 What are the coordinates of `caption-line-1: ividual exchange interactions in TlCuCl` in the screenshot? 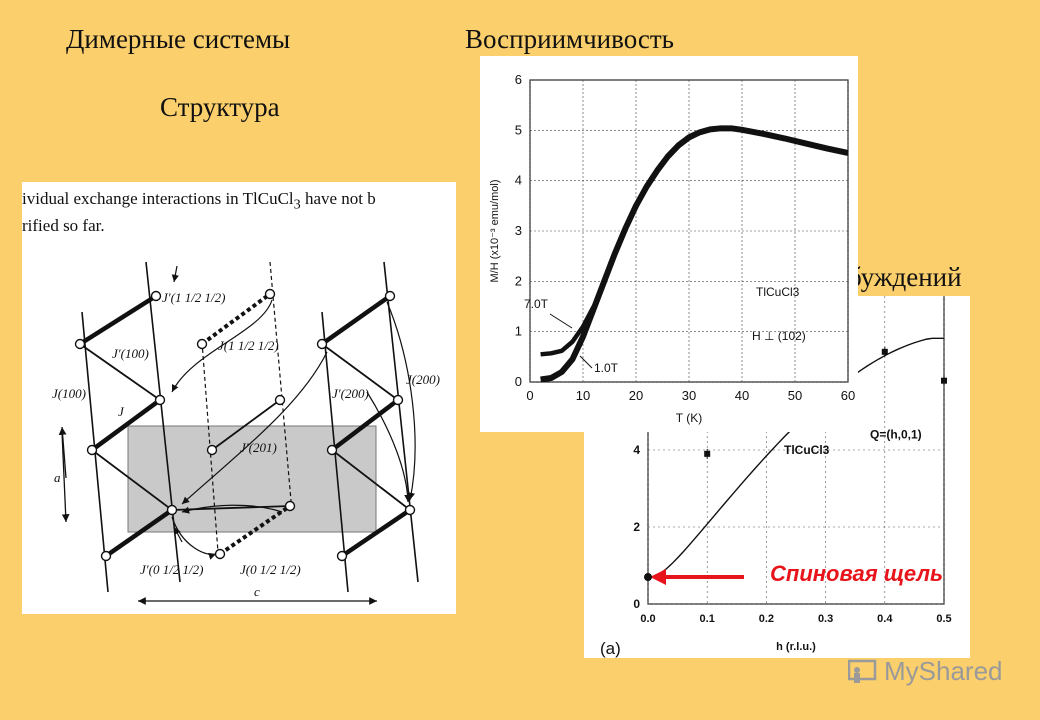 It's located at (158, 198).